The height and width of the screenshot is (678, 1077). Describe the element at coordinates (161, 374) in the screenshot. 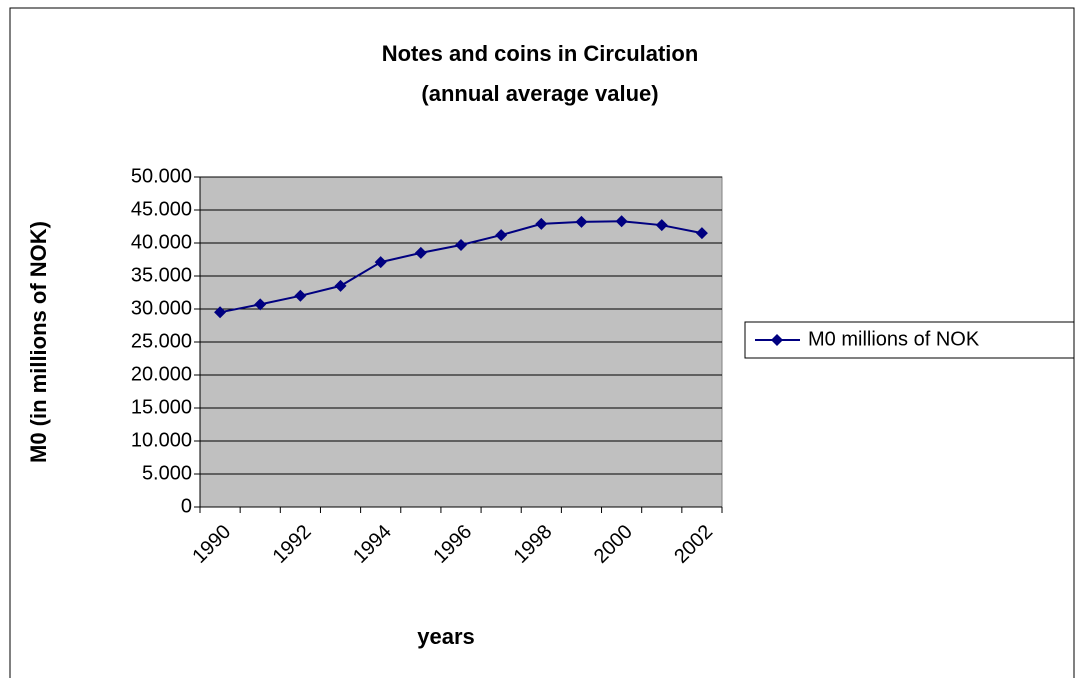

I see `y-tick-label: 20.000` at that location.